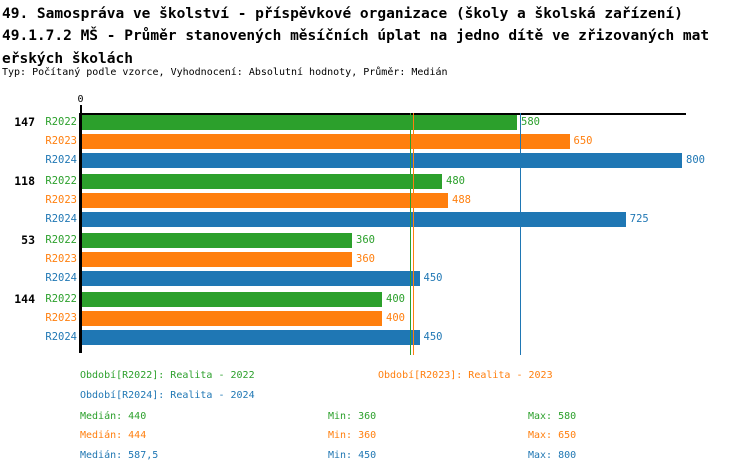 This screenshot has height=474, width=750. What do you see at coordinates (365, 259) in the screenshot?
I see `bar-value-label-53-r2023: 360` at bounding box center [365, 259].